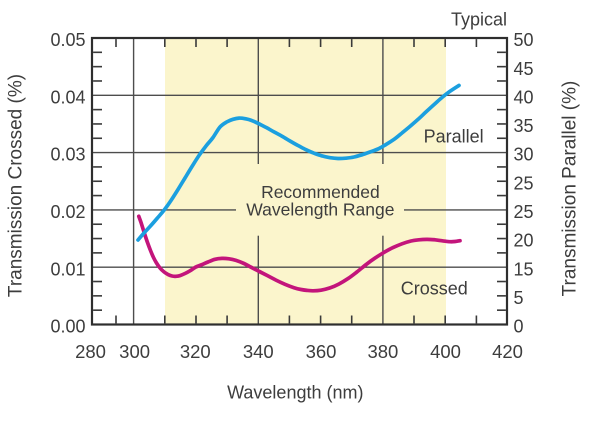  What do you see at coordinates (67, 269) in the screenshot?
I see `svg-text: 0.01` at bounding box center [67, 269].